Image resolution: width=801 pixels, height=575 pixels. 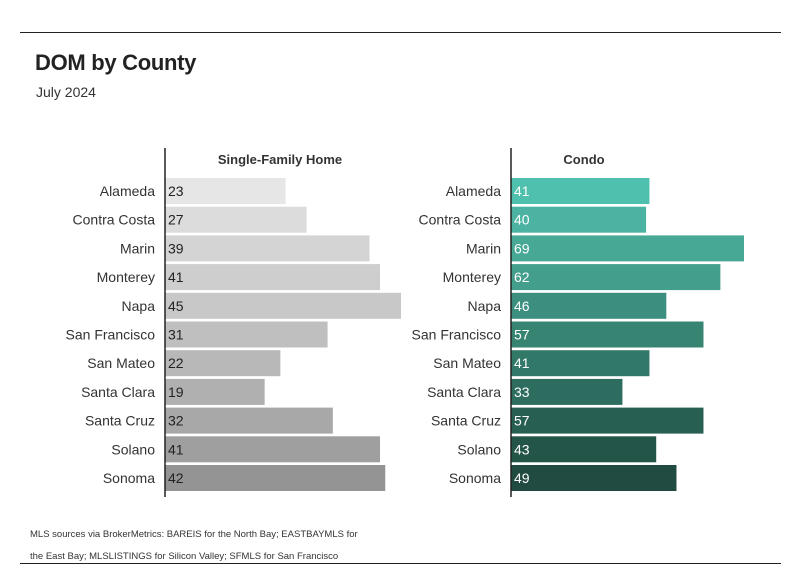 I want to click on value-label-sfh-san-francisco: 31, so click(x=176, y=335).